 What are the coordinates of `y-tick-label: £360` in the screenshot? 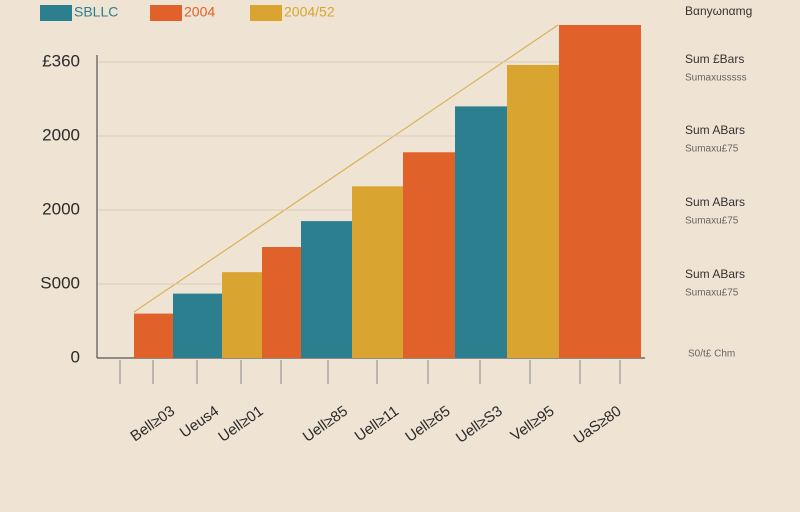 It's located at (61, 60).